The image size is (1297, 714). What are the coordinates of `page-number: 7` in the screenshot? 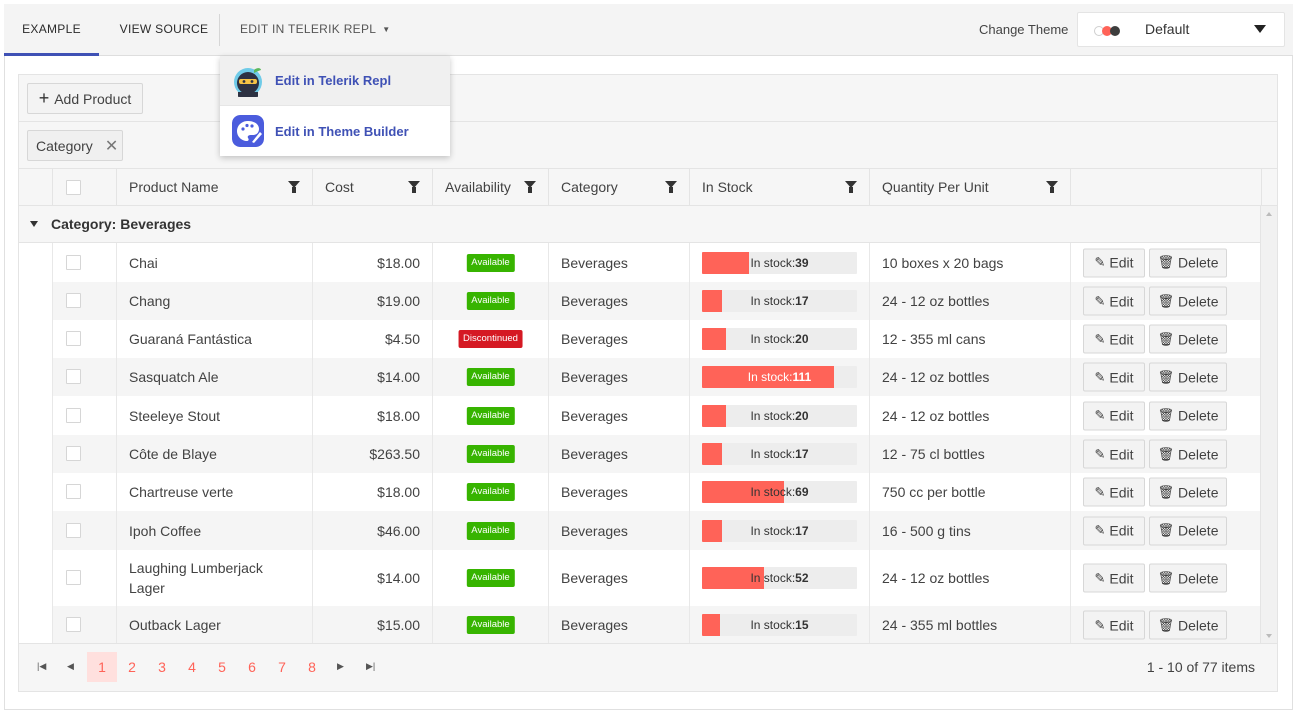 It's located at (282, 667).